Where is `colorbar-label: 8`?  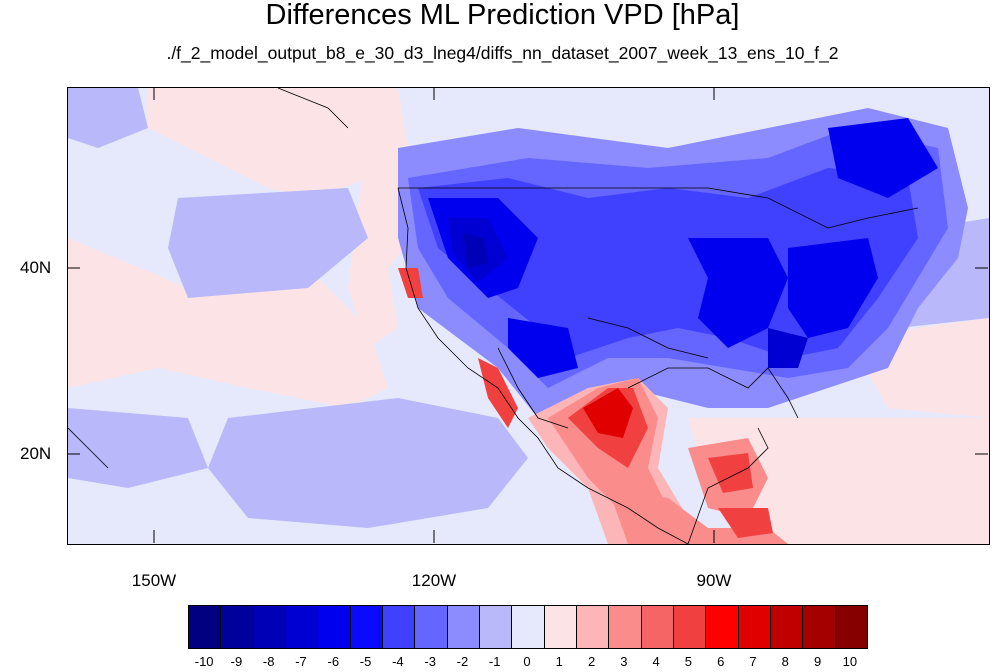 colorbar-label: 8 is located at coordinates (785, 661).